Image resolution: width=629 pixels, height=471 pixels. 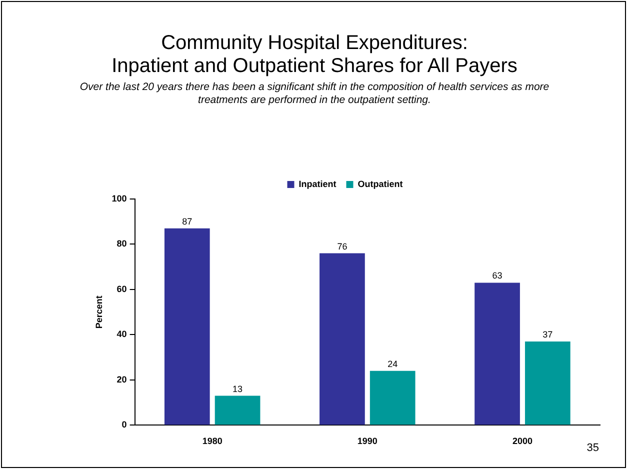 What do you see at coordinates (367, 441) in the screenshot?
I see `x-tick-label: 1990` at bounding box center [367, 441].